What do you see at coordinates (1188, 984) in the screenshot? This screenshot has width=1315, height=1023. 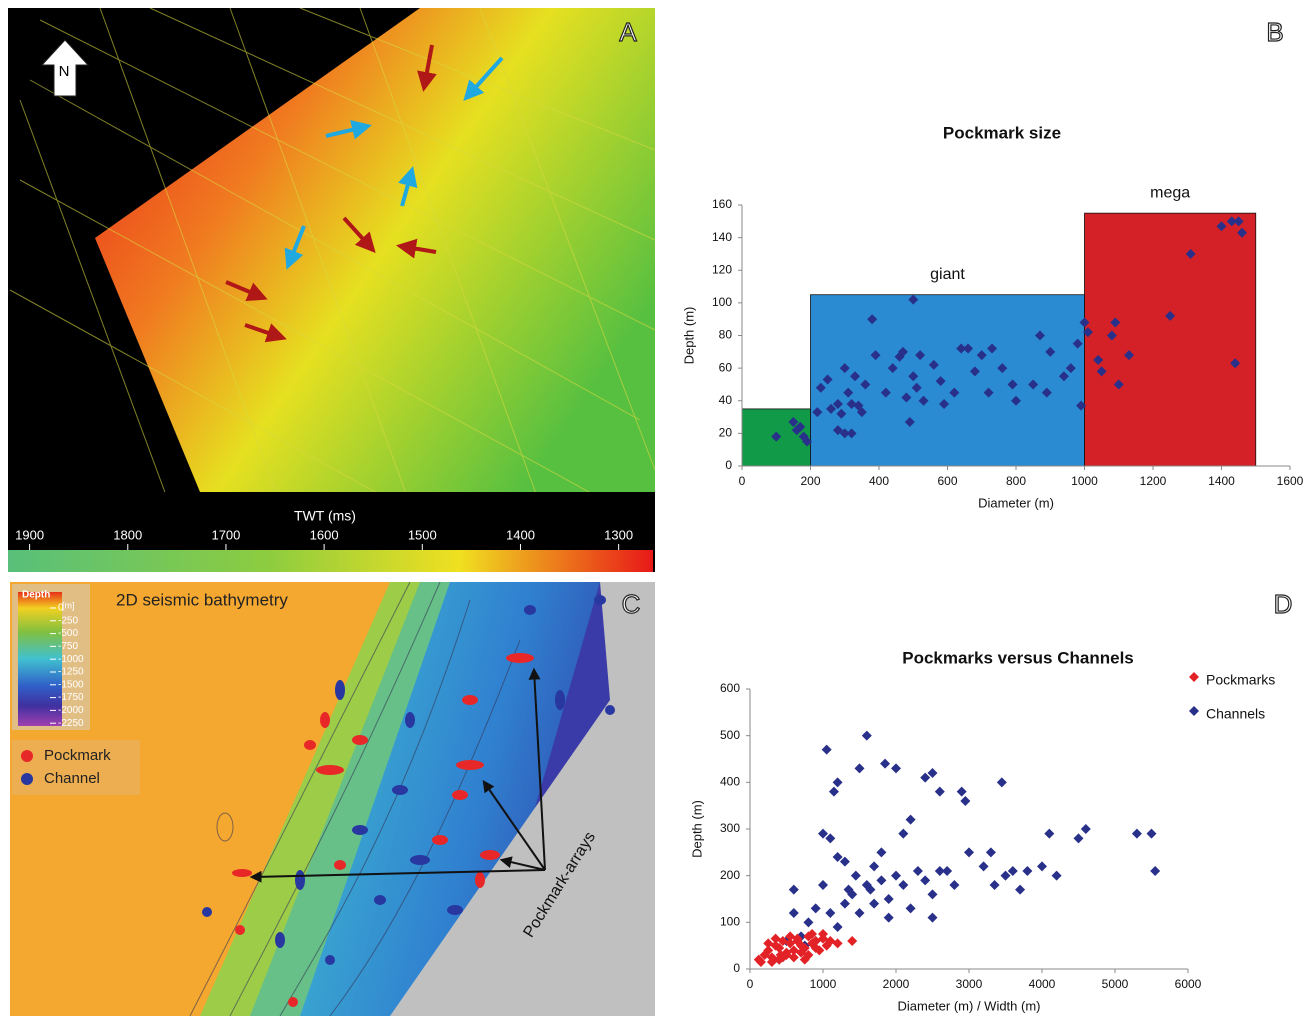 I see `x-tick-label: 6000` at bounding box center [1188, 984].